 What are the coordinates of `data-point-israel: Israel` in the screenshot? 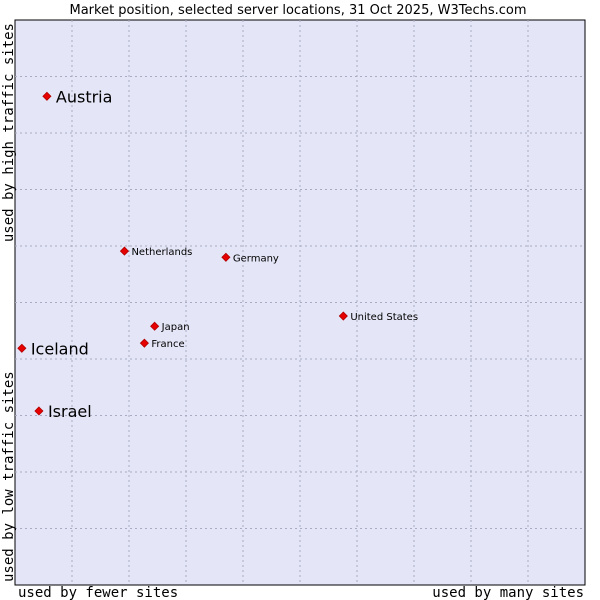 It's located at (63, 411).